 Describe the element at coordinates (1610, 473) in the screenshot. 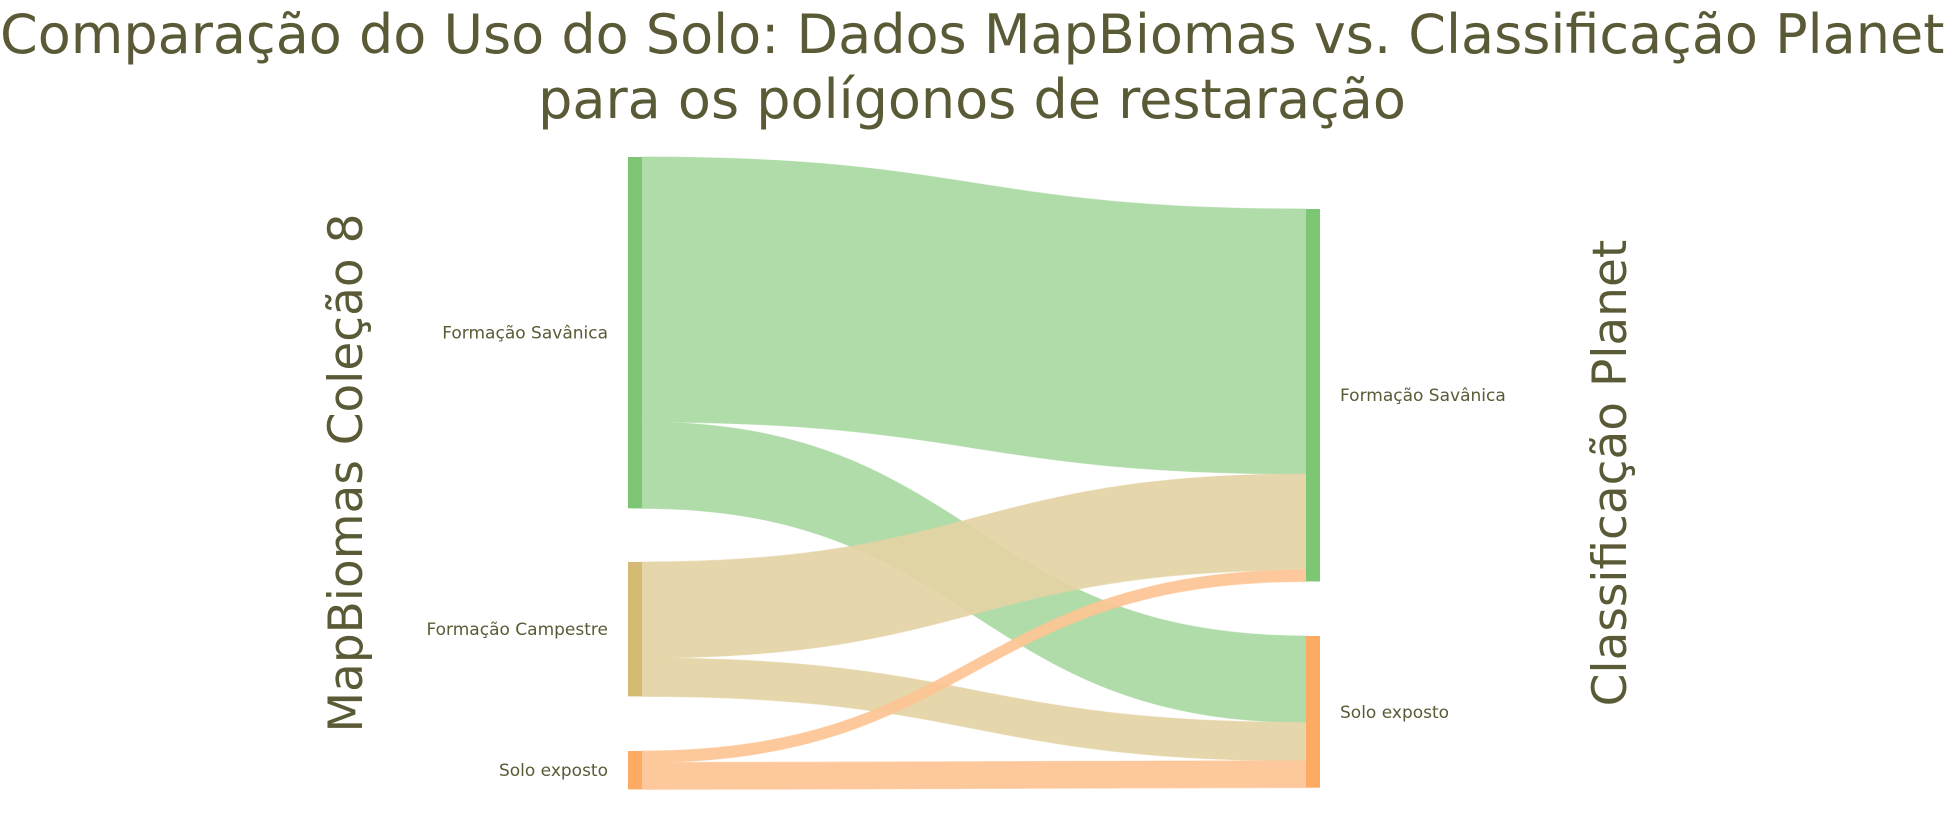

I see `right-axis-label: Classificação Planet` at that location.